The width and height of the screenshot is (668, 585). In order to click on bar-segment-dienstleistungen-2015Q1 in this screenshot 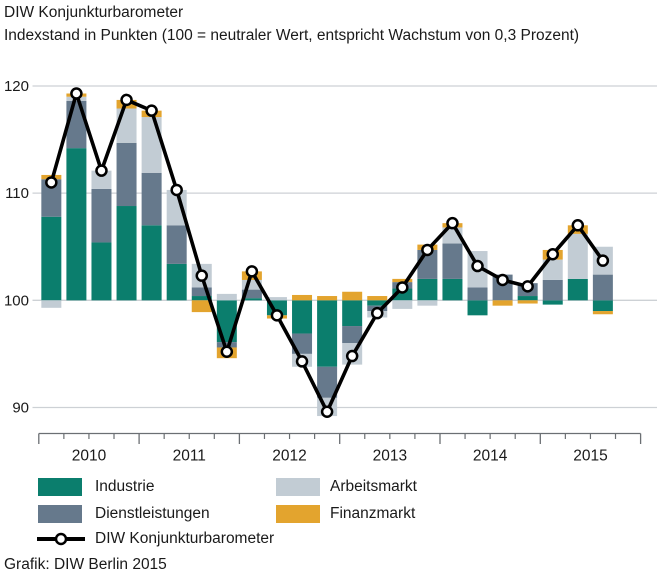, I will do `click(552, 290)`.